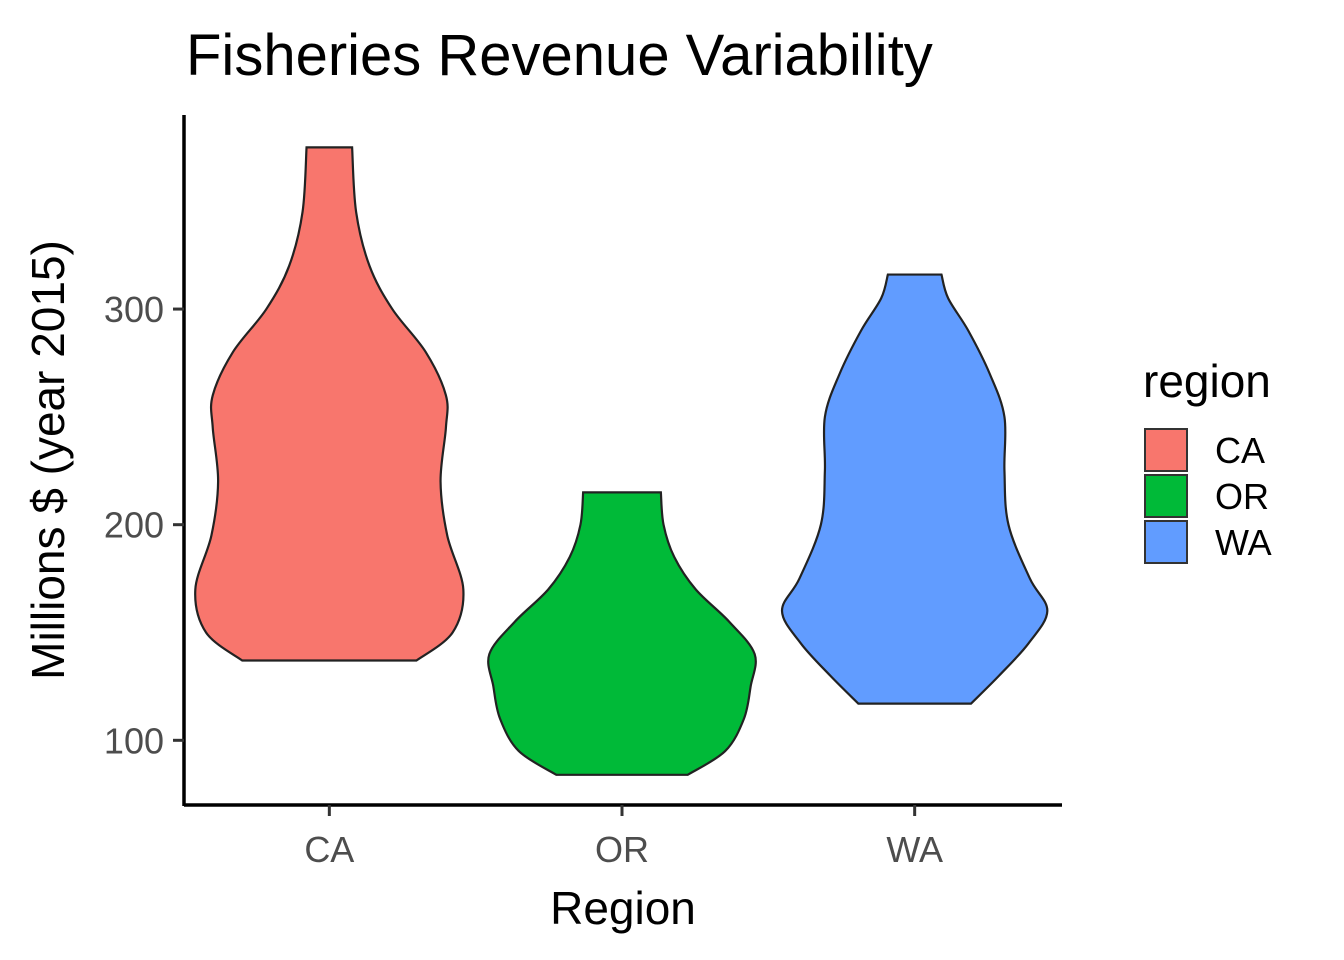 The width and height of the screenshot is (1344, 960). I want to click on violin-ca, so click(329, 404).